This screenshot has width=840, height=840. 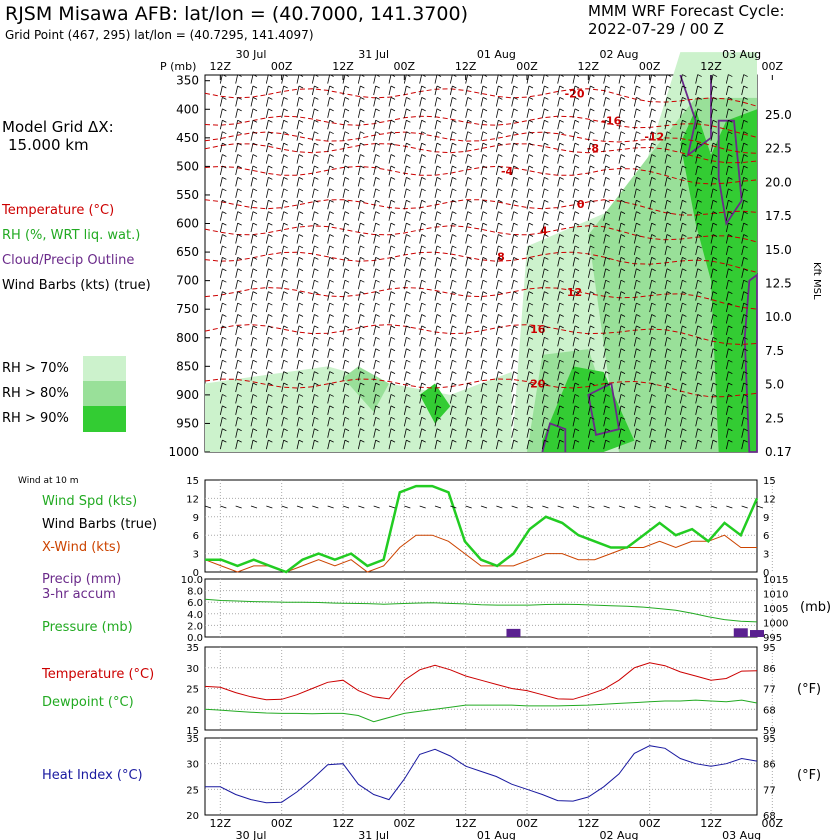 I want to click on precip-ytick-5: 10.0, so click(x=192, y=580).